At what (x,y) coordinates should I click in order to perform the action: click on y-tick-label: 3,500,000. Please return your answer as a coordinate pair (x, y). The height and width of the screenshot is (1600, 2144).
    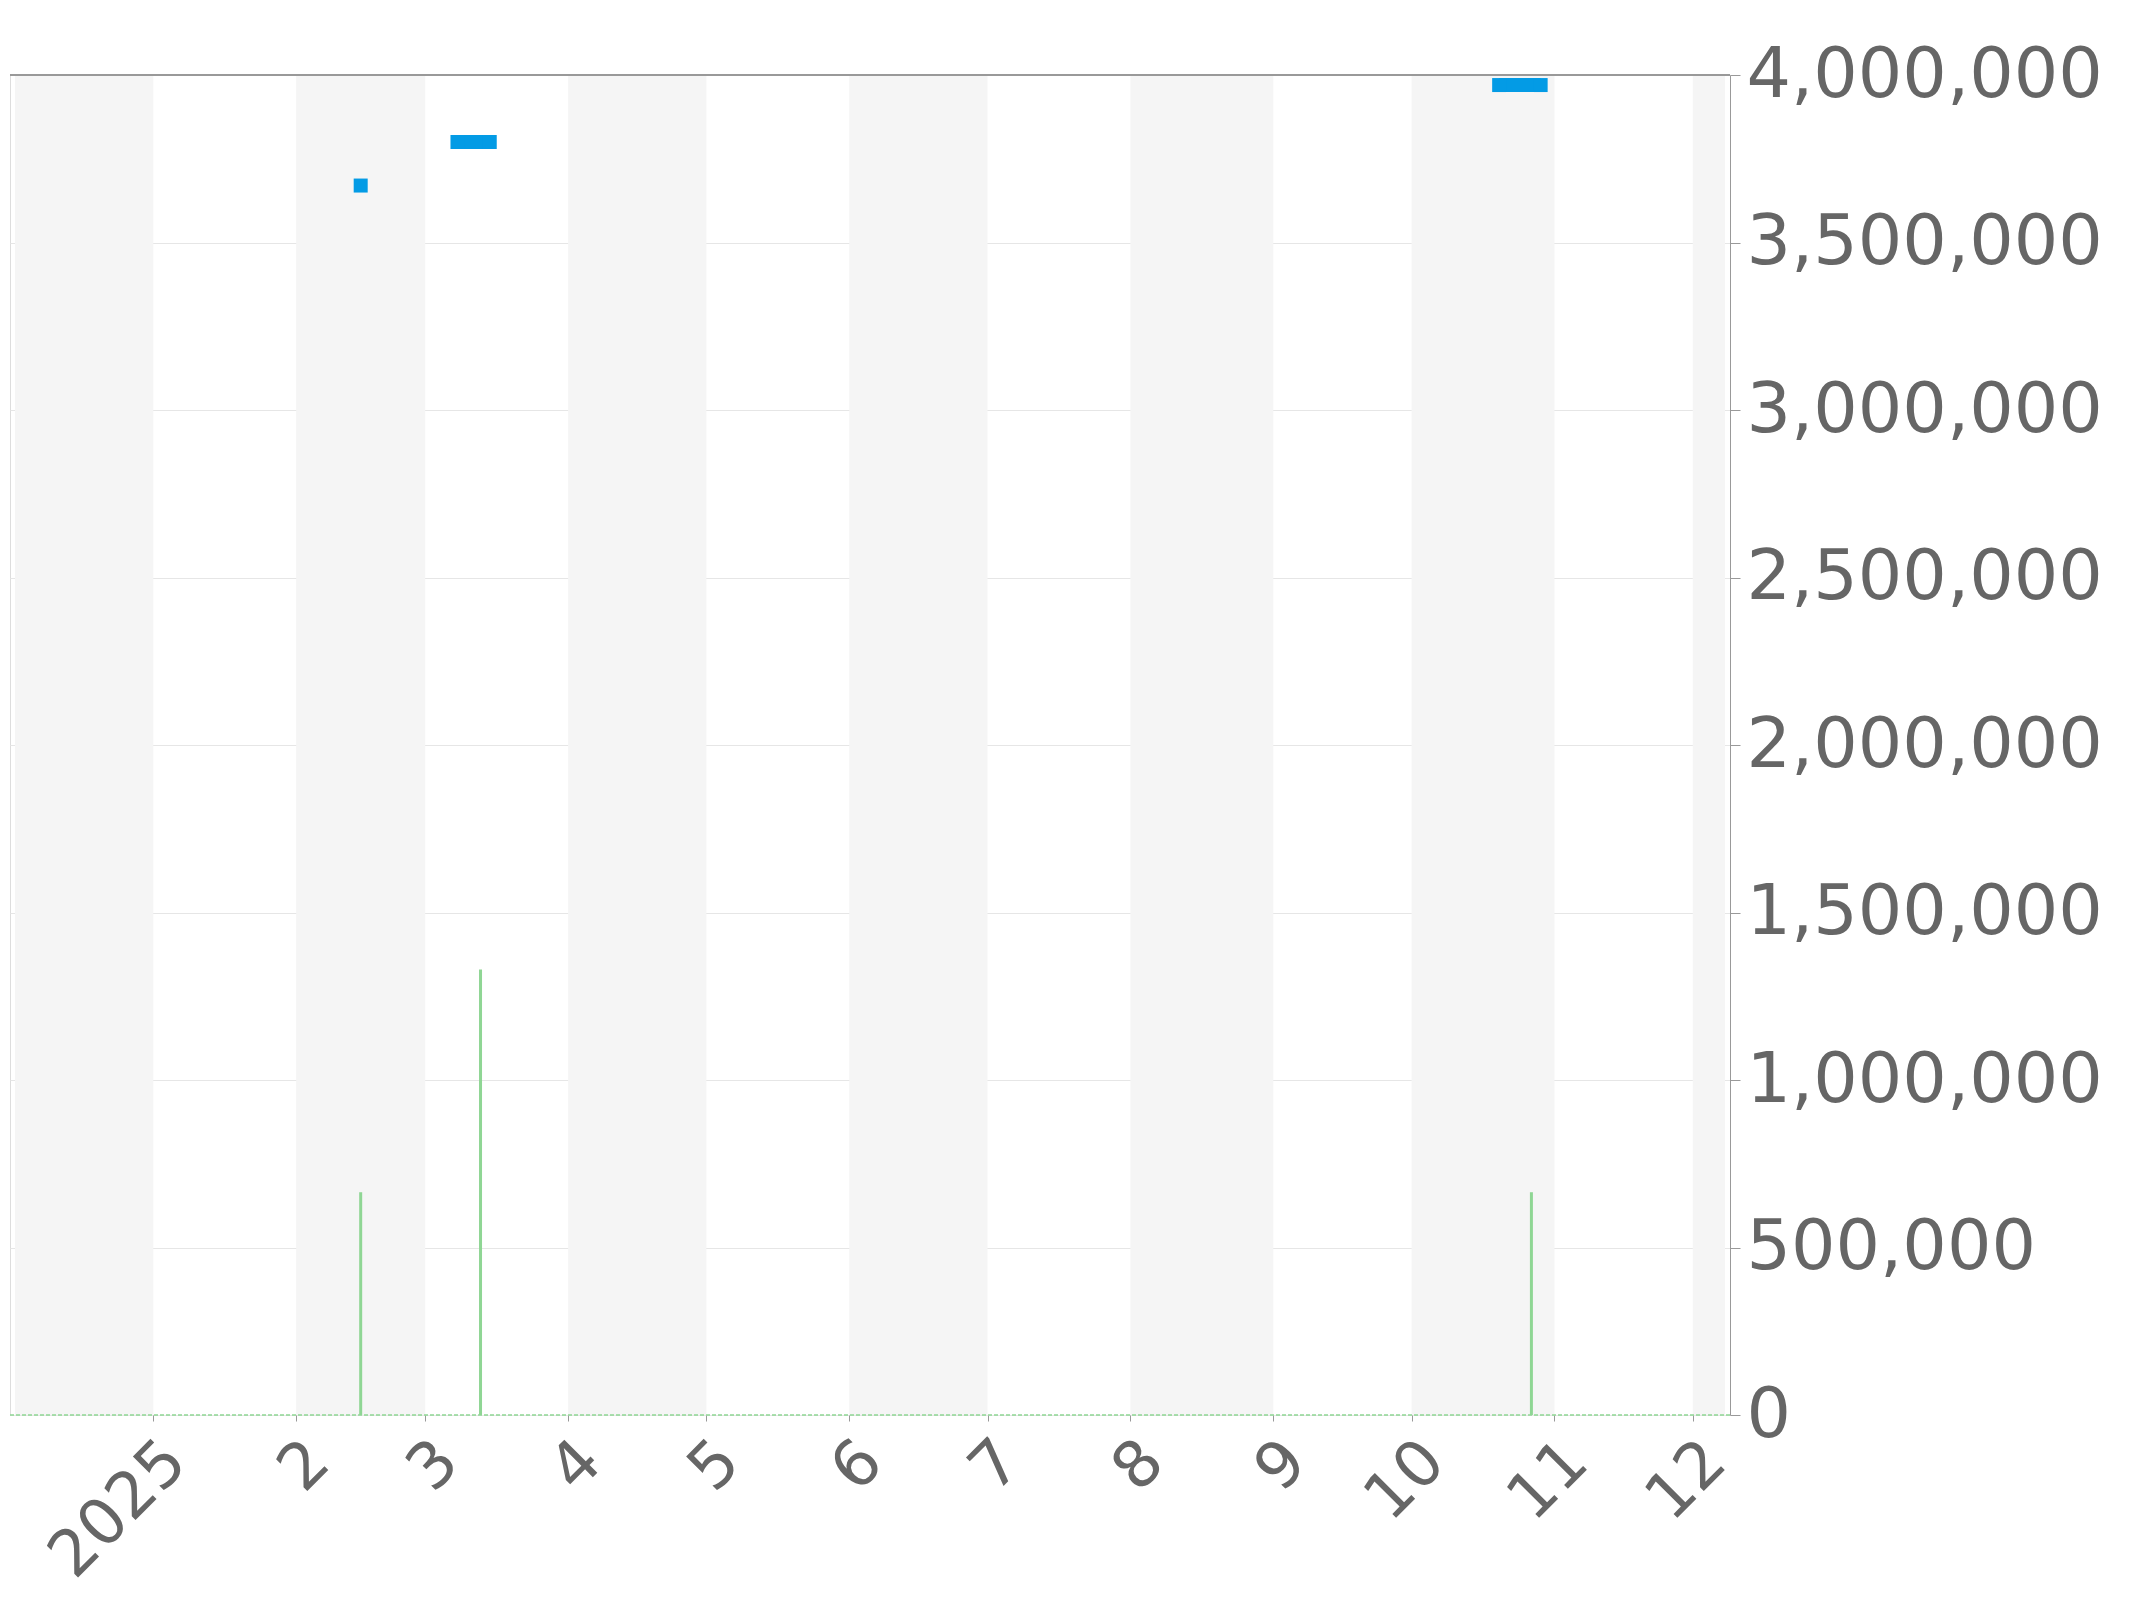
    Looking at the image, I should click on (1924, 240).